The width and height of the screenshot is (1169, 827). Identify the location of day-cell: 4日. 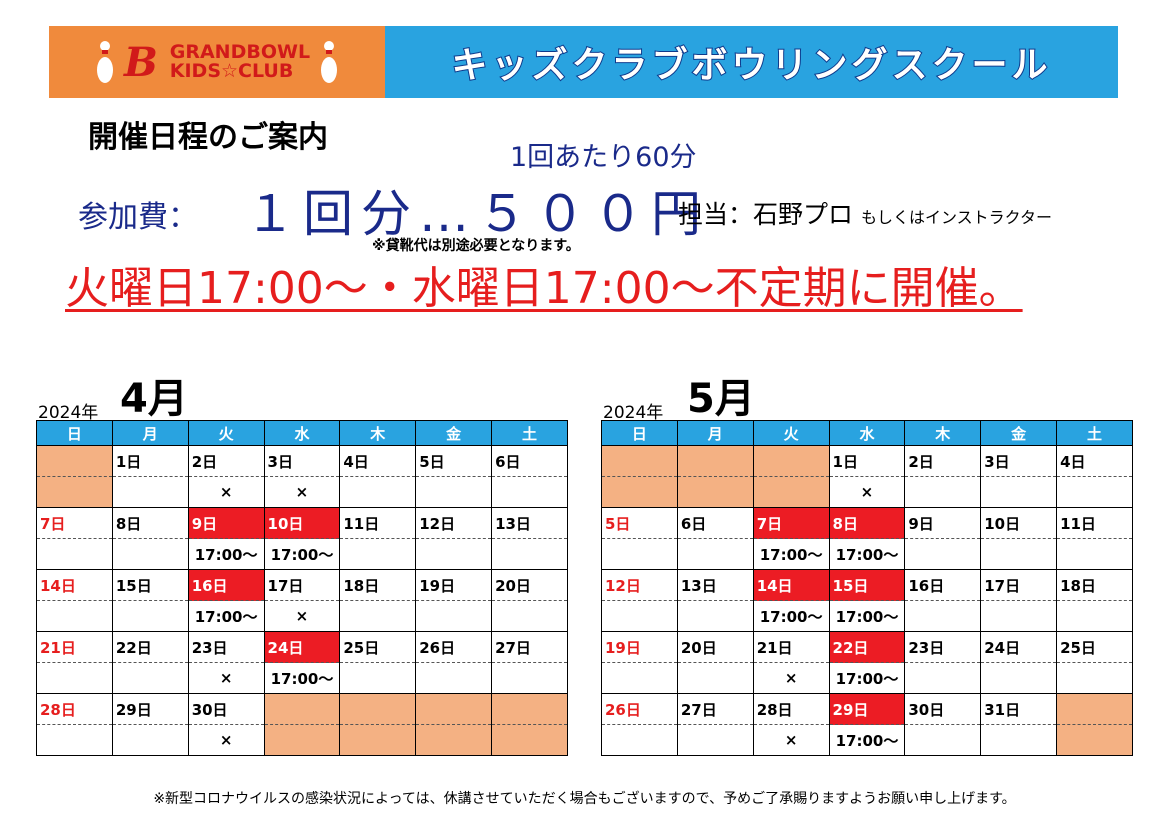
(378, 461).